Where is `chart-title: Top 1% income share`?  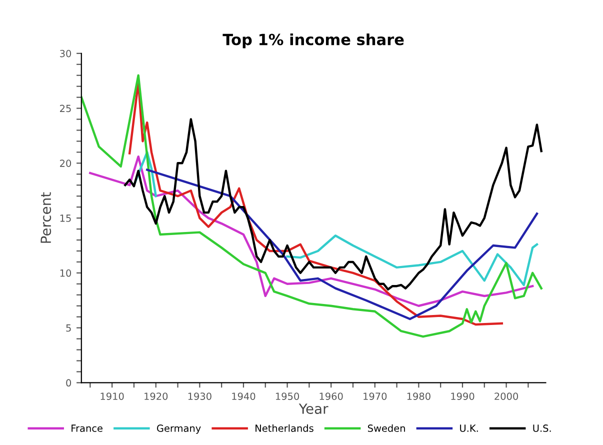 chart-title: Top 1% income share is located at coordinates (313, 40).